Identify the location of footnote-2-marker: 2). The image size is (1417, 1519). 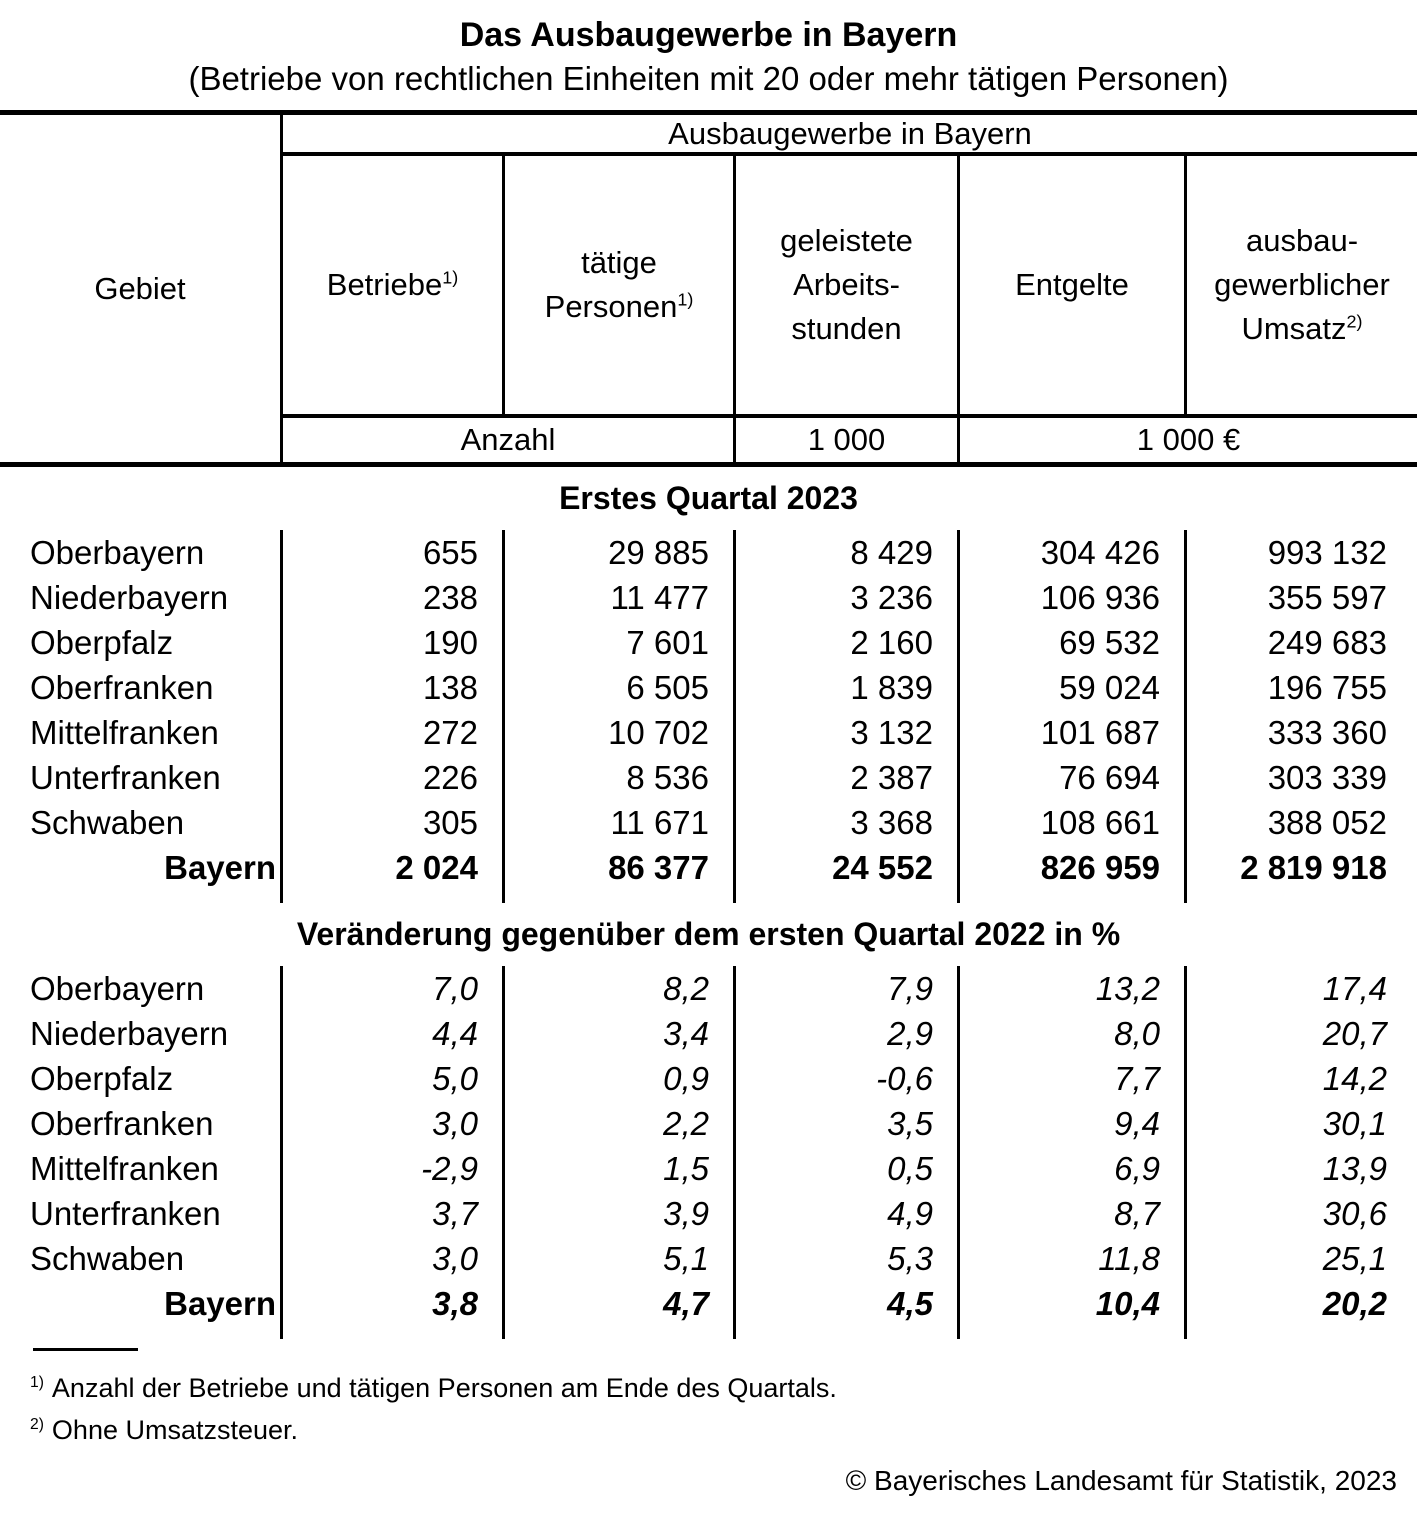
(37, 1424).